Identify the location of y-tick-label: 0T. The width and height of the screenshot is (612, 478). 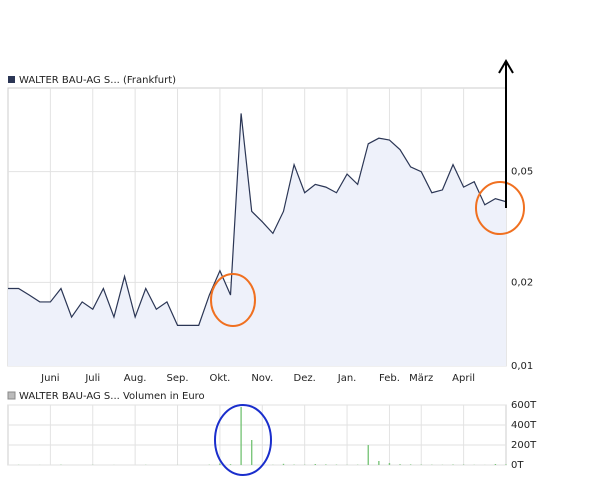
(517, 465).